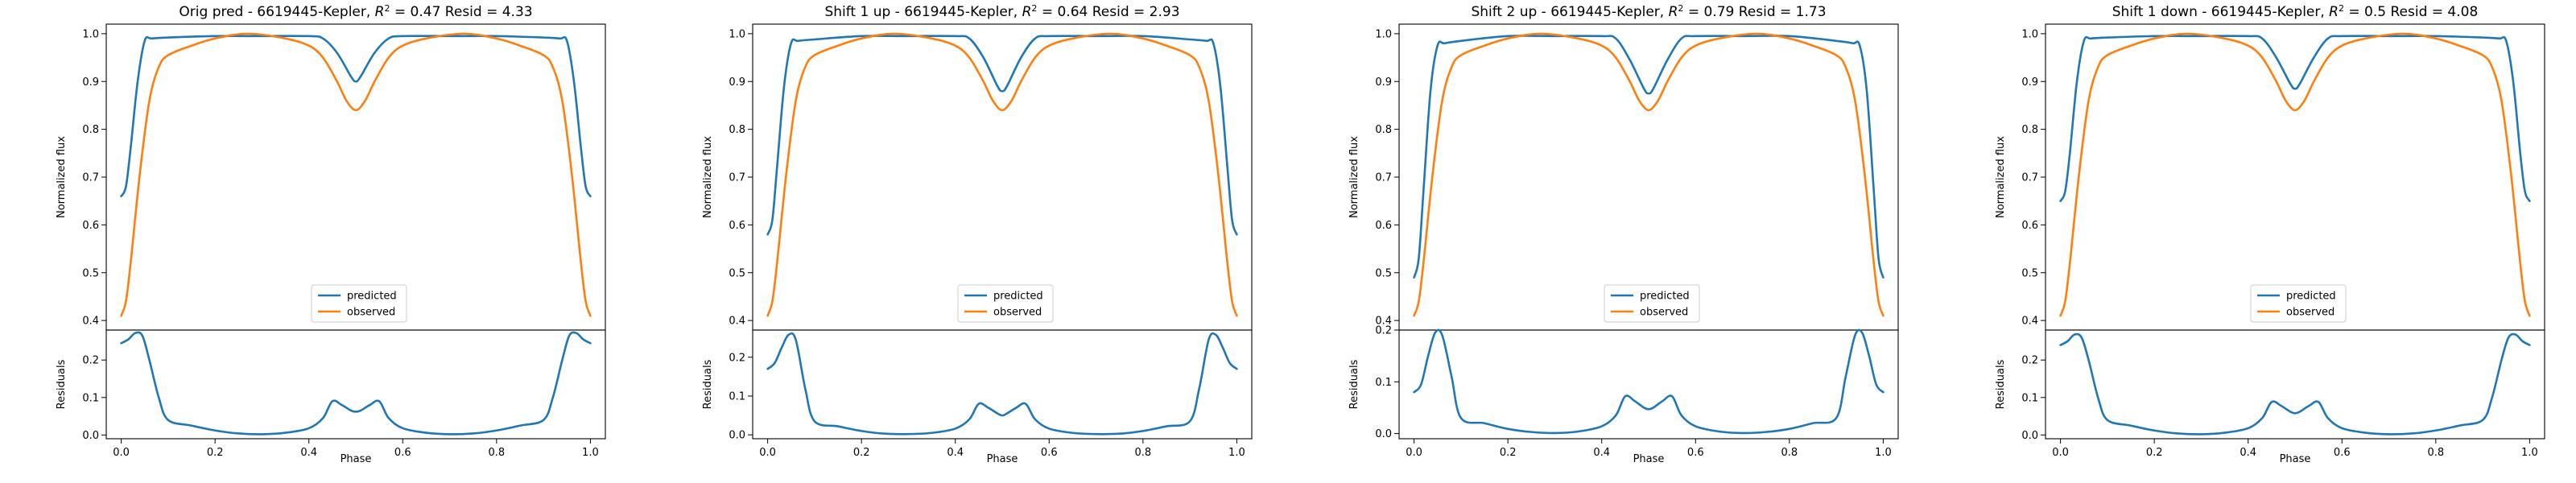 Image resolution: width=2576 pixels, height=483 pixels. What do you see at coordinates (486, 12) in the screenshot?
I see `title-resid: Resid = 4.33` at bounding box center [486, 12].